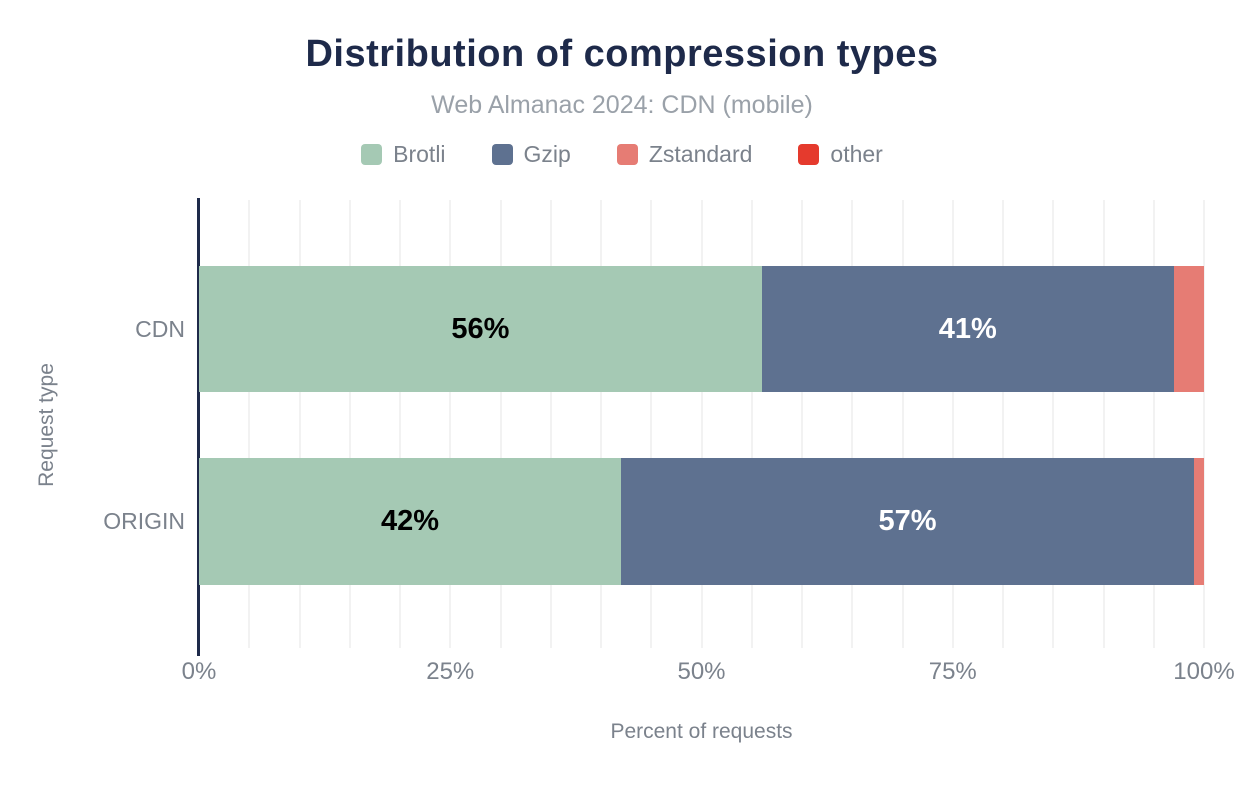 The width and height of the screenshot is (1244, 786). What do you see at coordinates (450, 671) in the screenshot?
I see `x-tick-25: 25%` at bounding box center [450, 671].